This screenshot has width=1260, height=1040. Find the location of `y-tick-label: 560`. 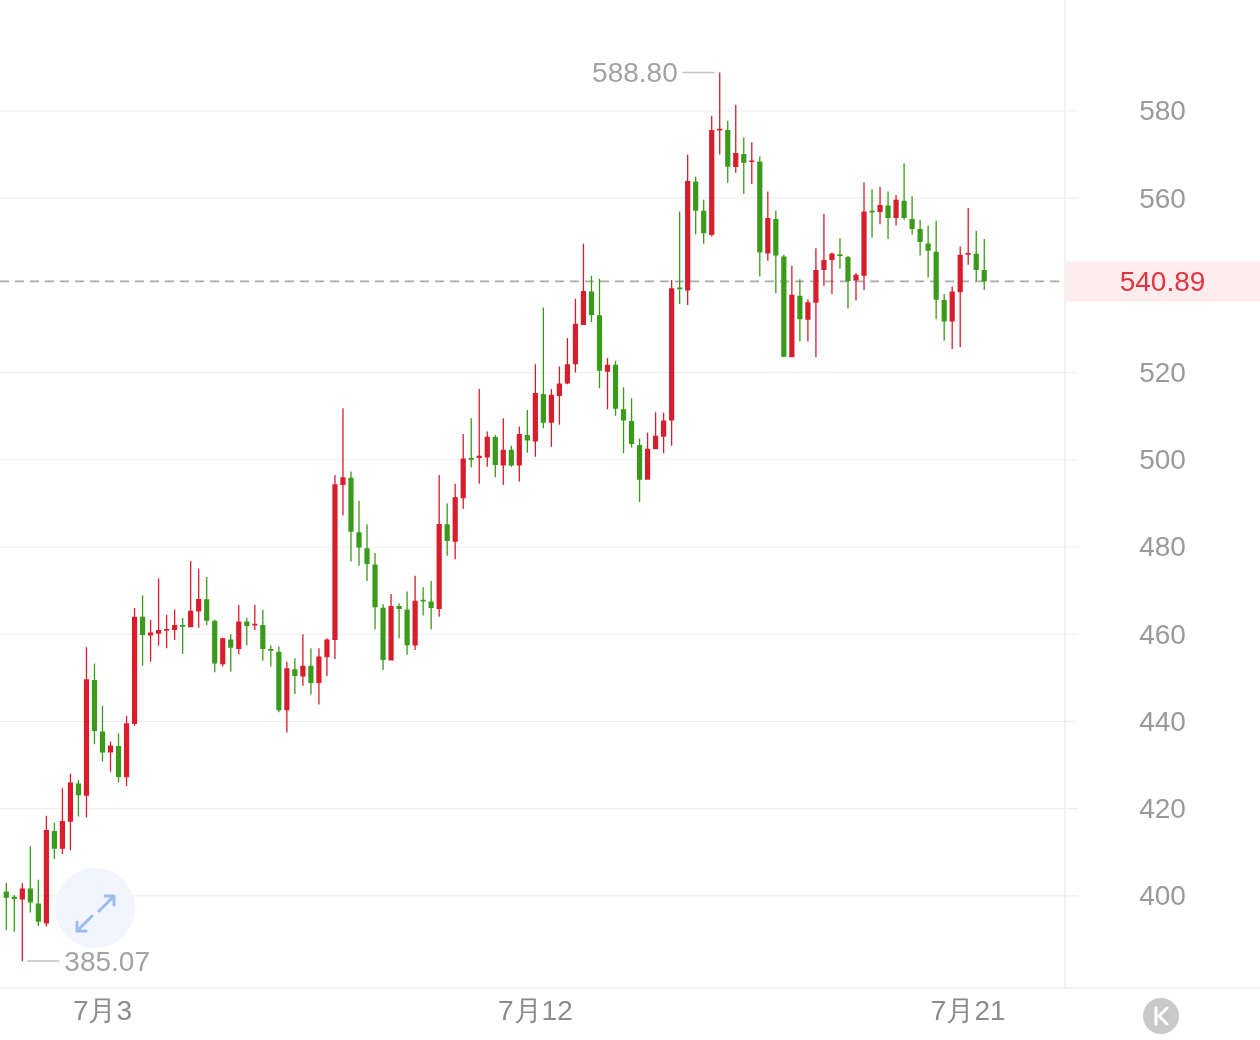

y-tick-label: 560 is located at coordinates (1162, 198).